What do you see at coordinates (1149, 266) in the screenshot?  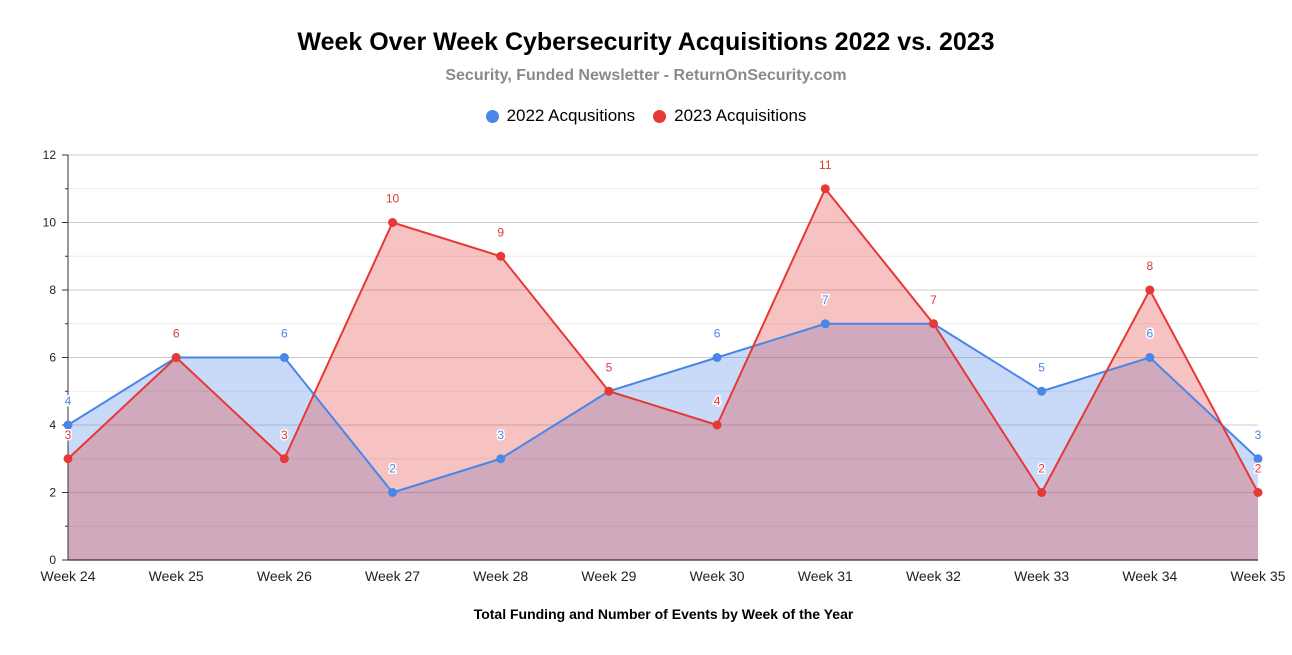 I see `data-label: 8` at bounding box center [1149, 266].